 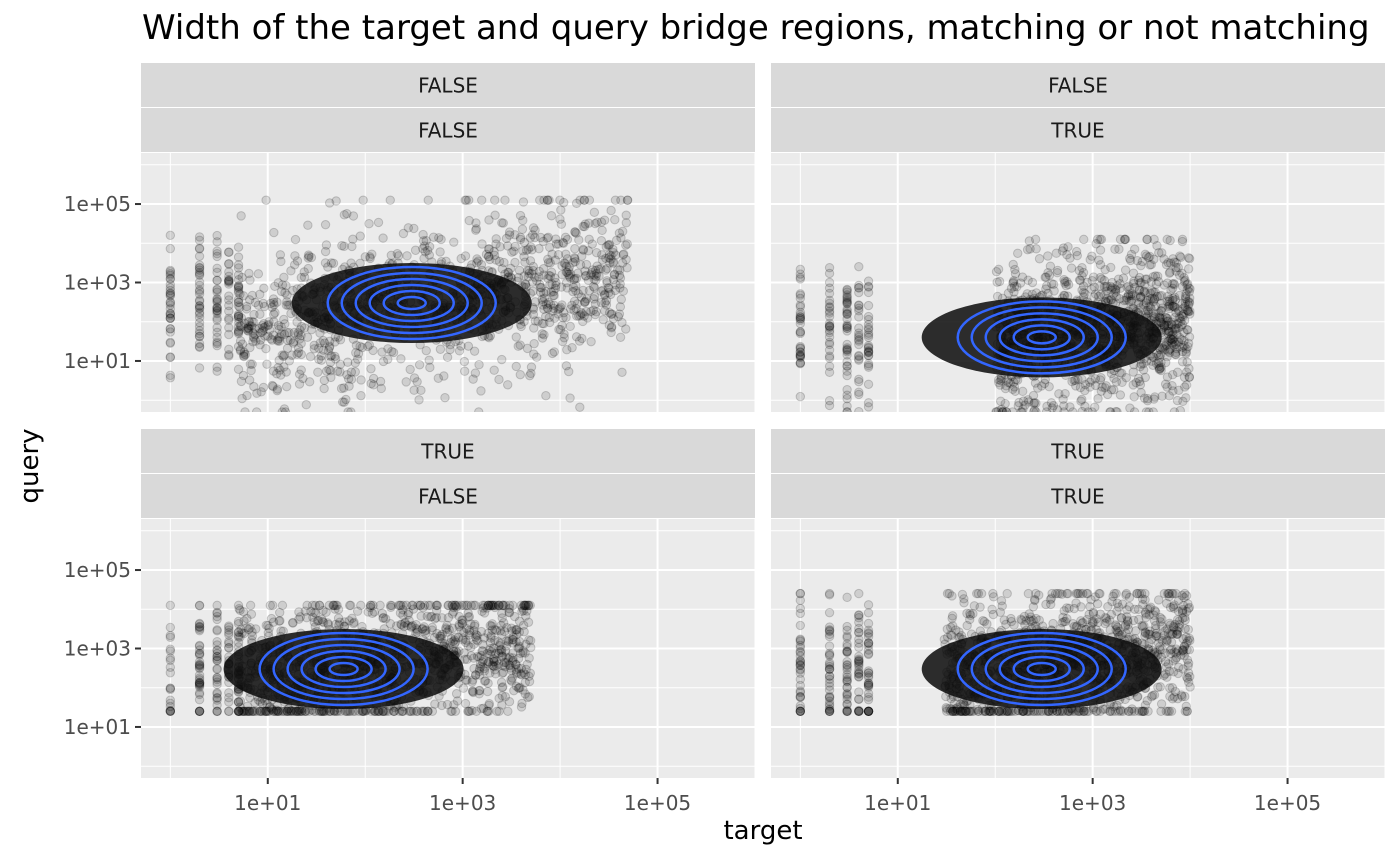 I want to click on density-contour, so click(x=411, y=303).